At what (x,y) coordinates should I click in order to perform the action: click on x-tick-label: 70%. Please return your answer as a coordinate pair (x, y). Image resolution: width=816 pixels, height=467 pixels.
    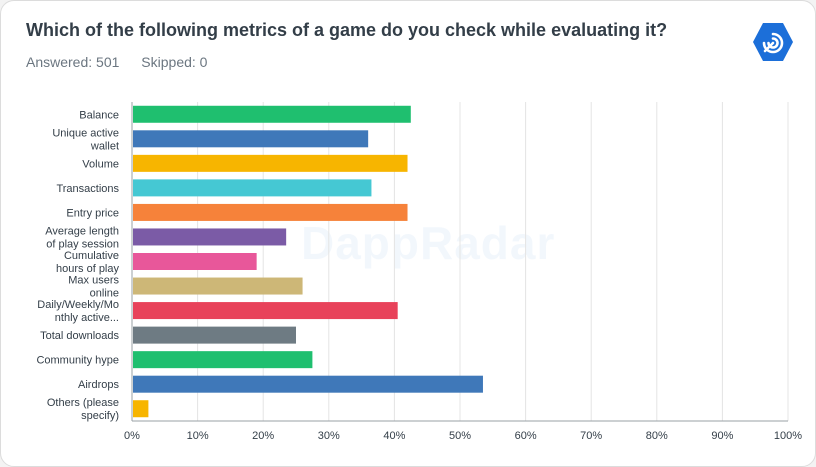
    Looking at the image, I should click on (591, 436).